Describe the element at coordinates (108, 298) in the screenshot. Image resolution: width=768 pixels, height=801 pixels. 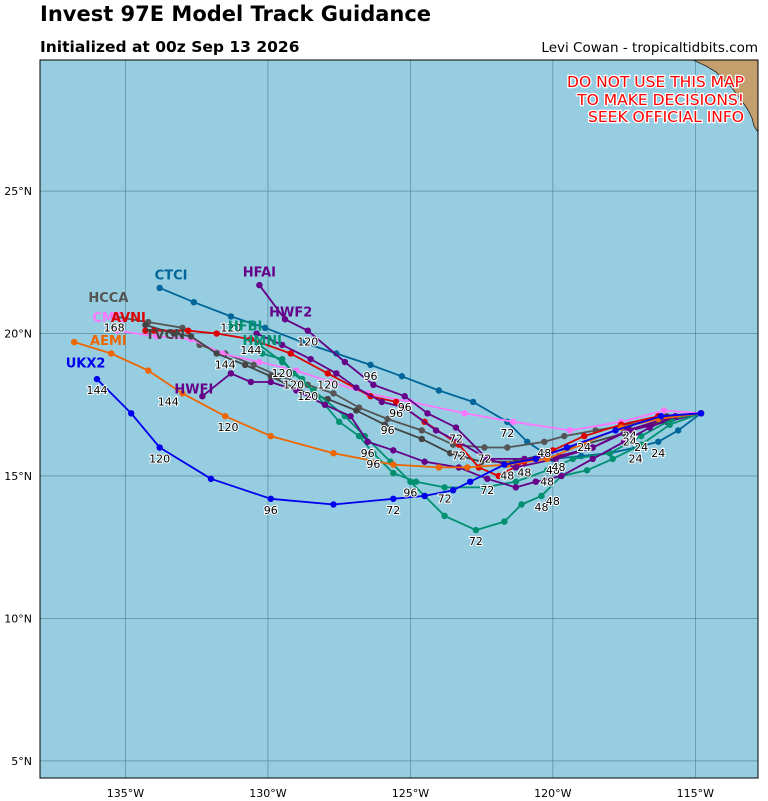
I see `model-name-hcca: HCCA` at that location.